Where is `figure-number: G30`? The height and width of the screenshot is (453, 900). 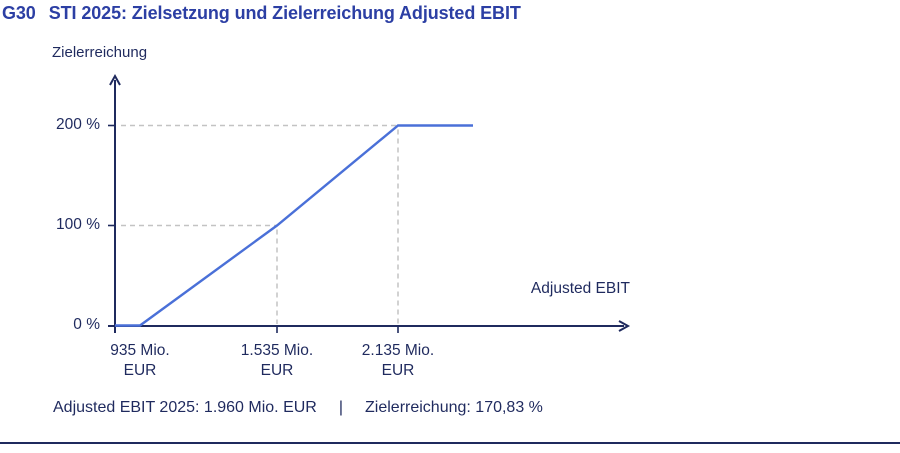
figure-number: G30 is located at coordinates (19, 13).